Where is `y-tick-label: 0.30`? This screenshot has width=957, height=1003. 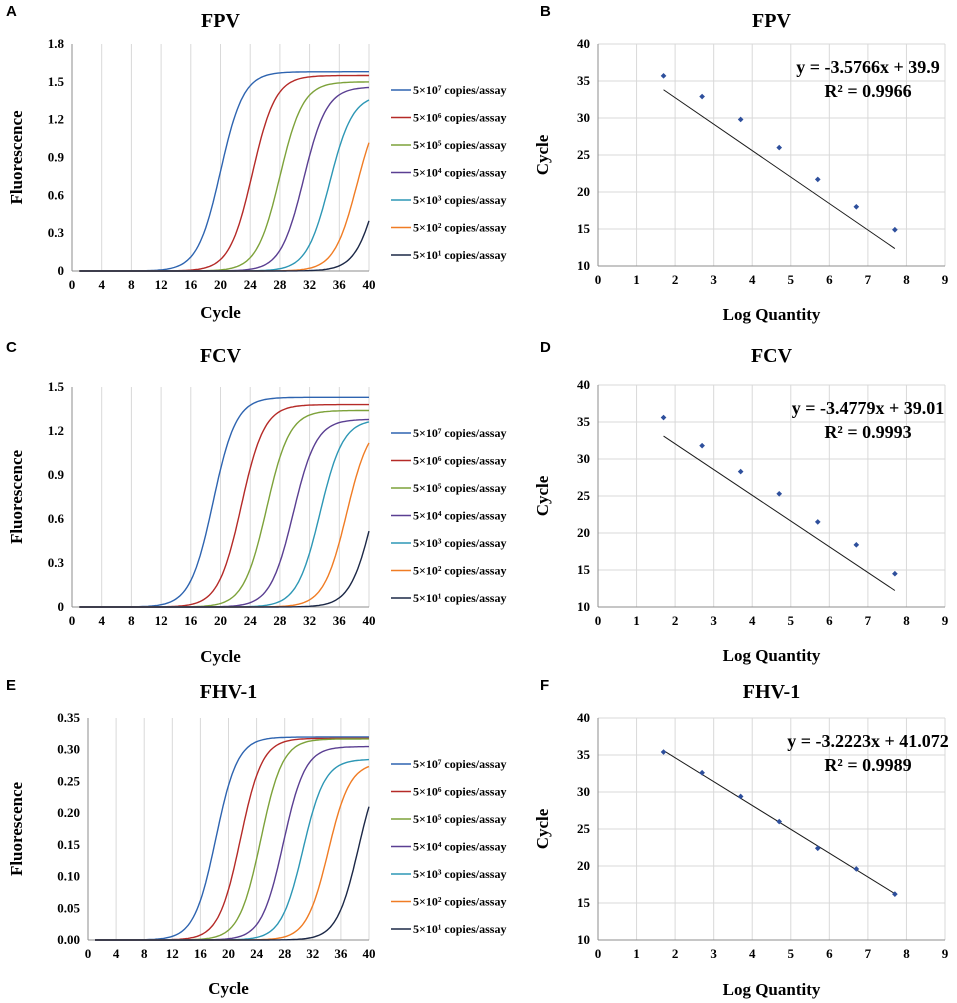
y-tick-label: 0.30 is located at coordinates (68, 749).